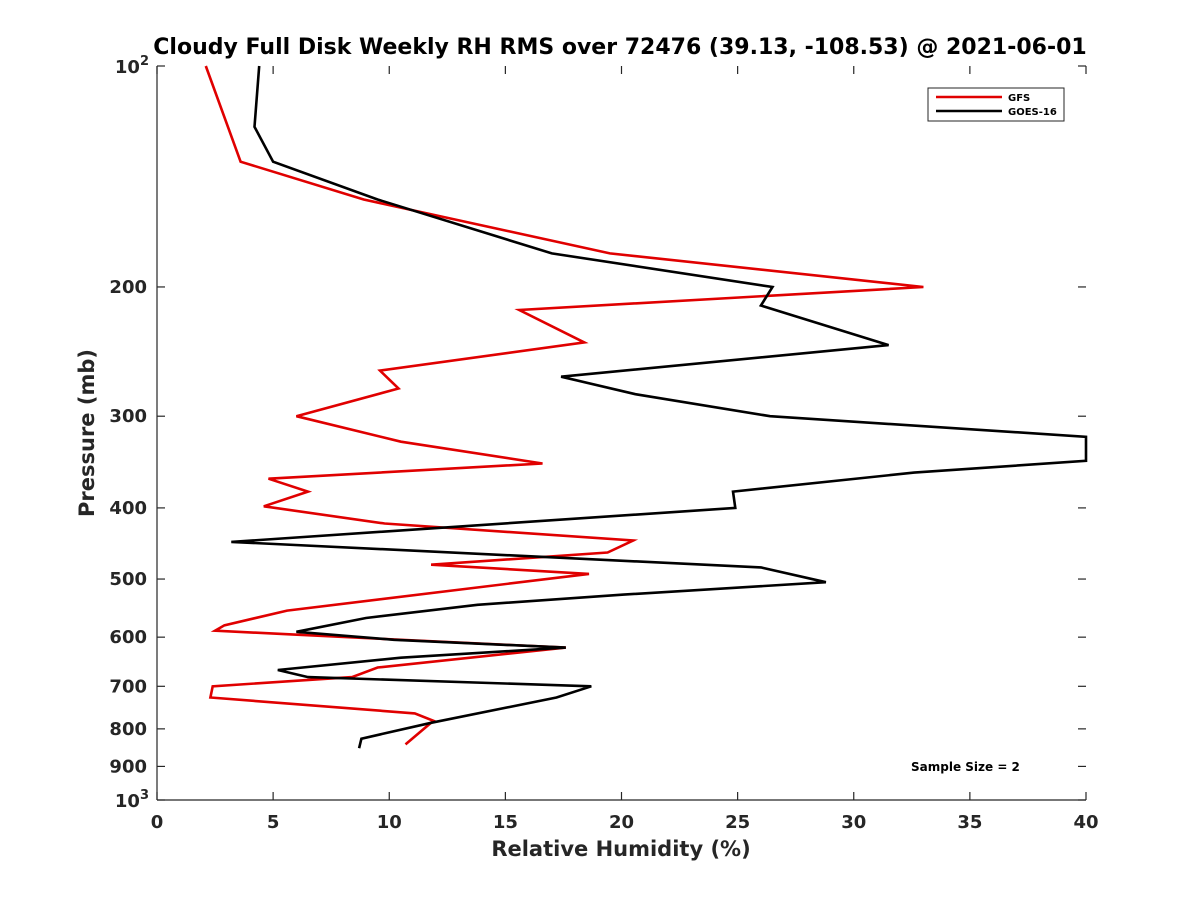 This screenshot has height=900, width=1200. What do you see at coordinates (128, 508) in the screenshot?
I see `y-tick-label: 400` at bounding box center [128, 508].